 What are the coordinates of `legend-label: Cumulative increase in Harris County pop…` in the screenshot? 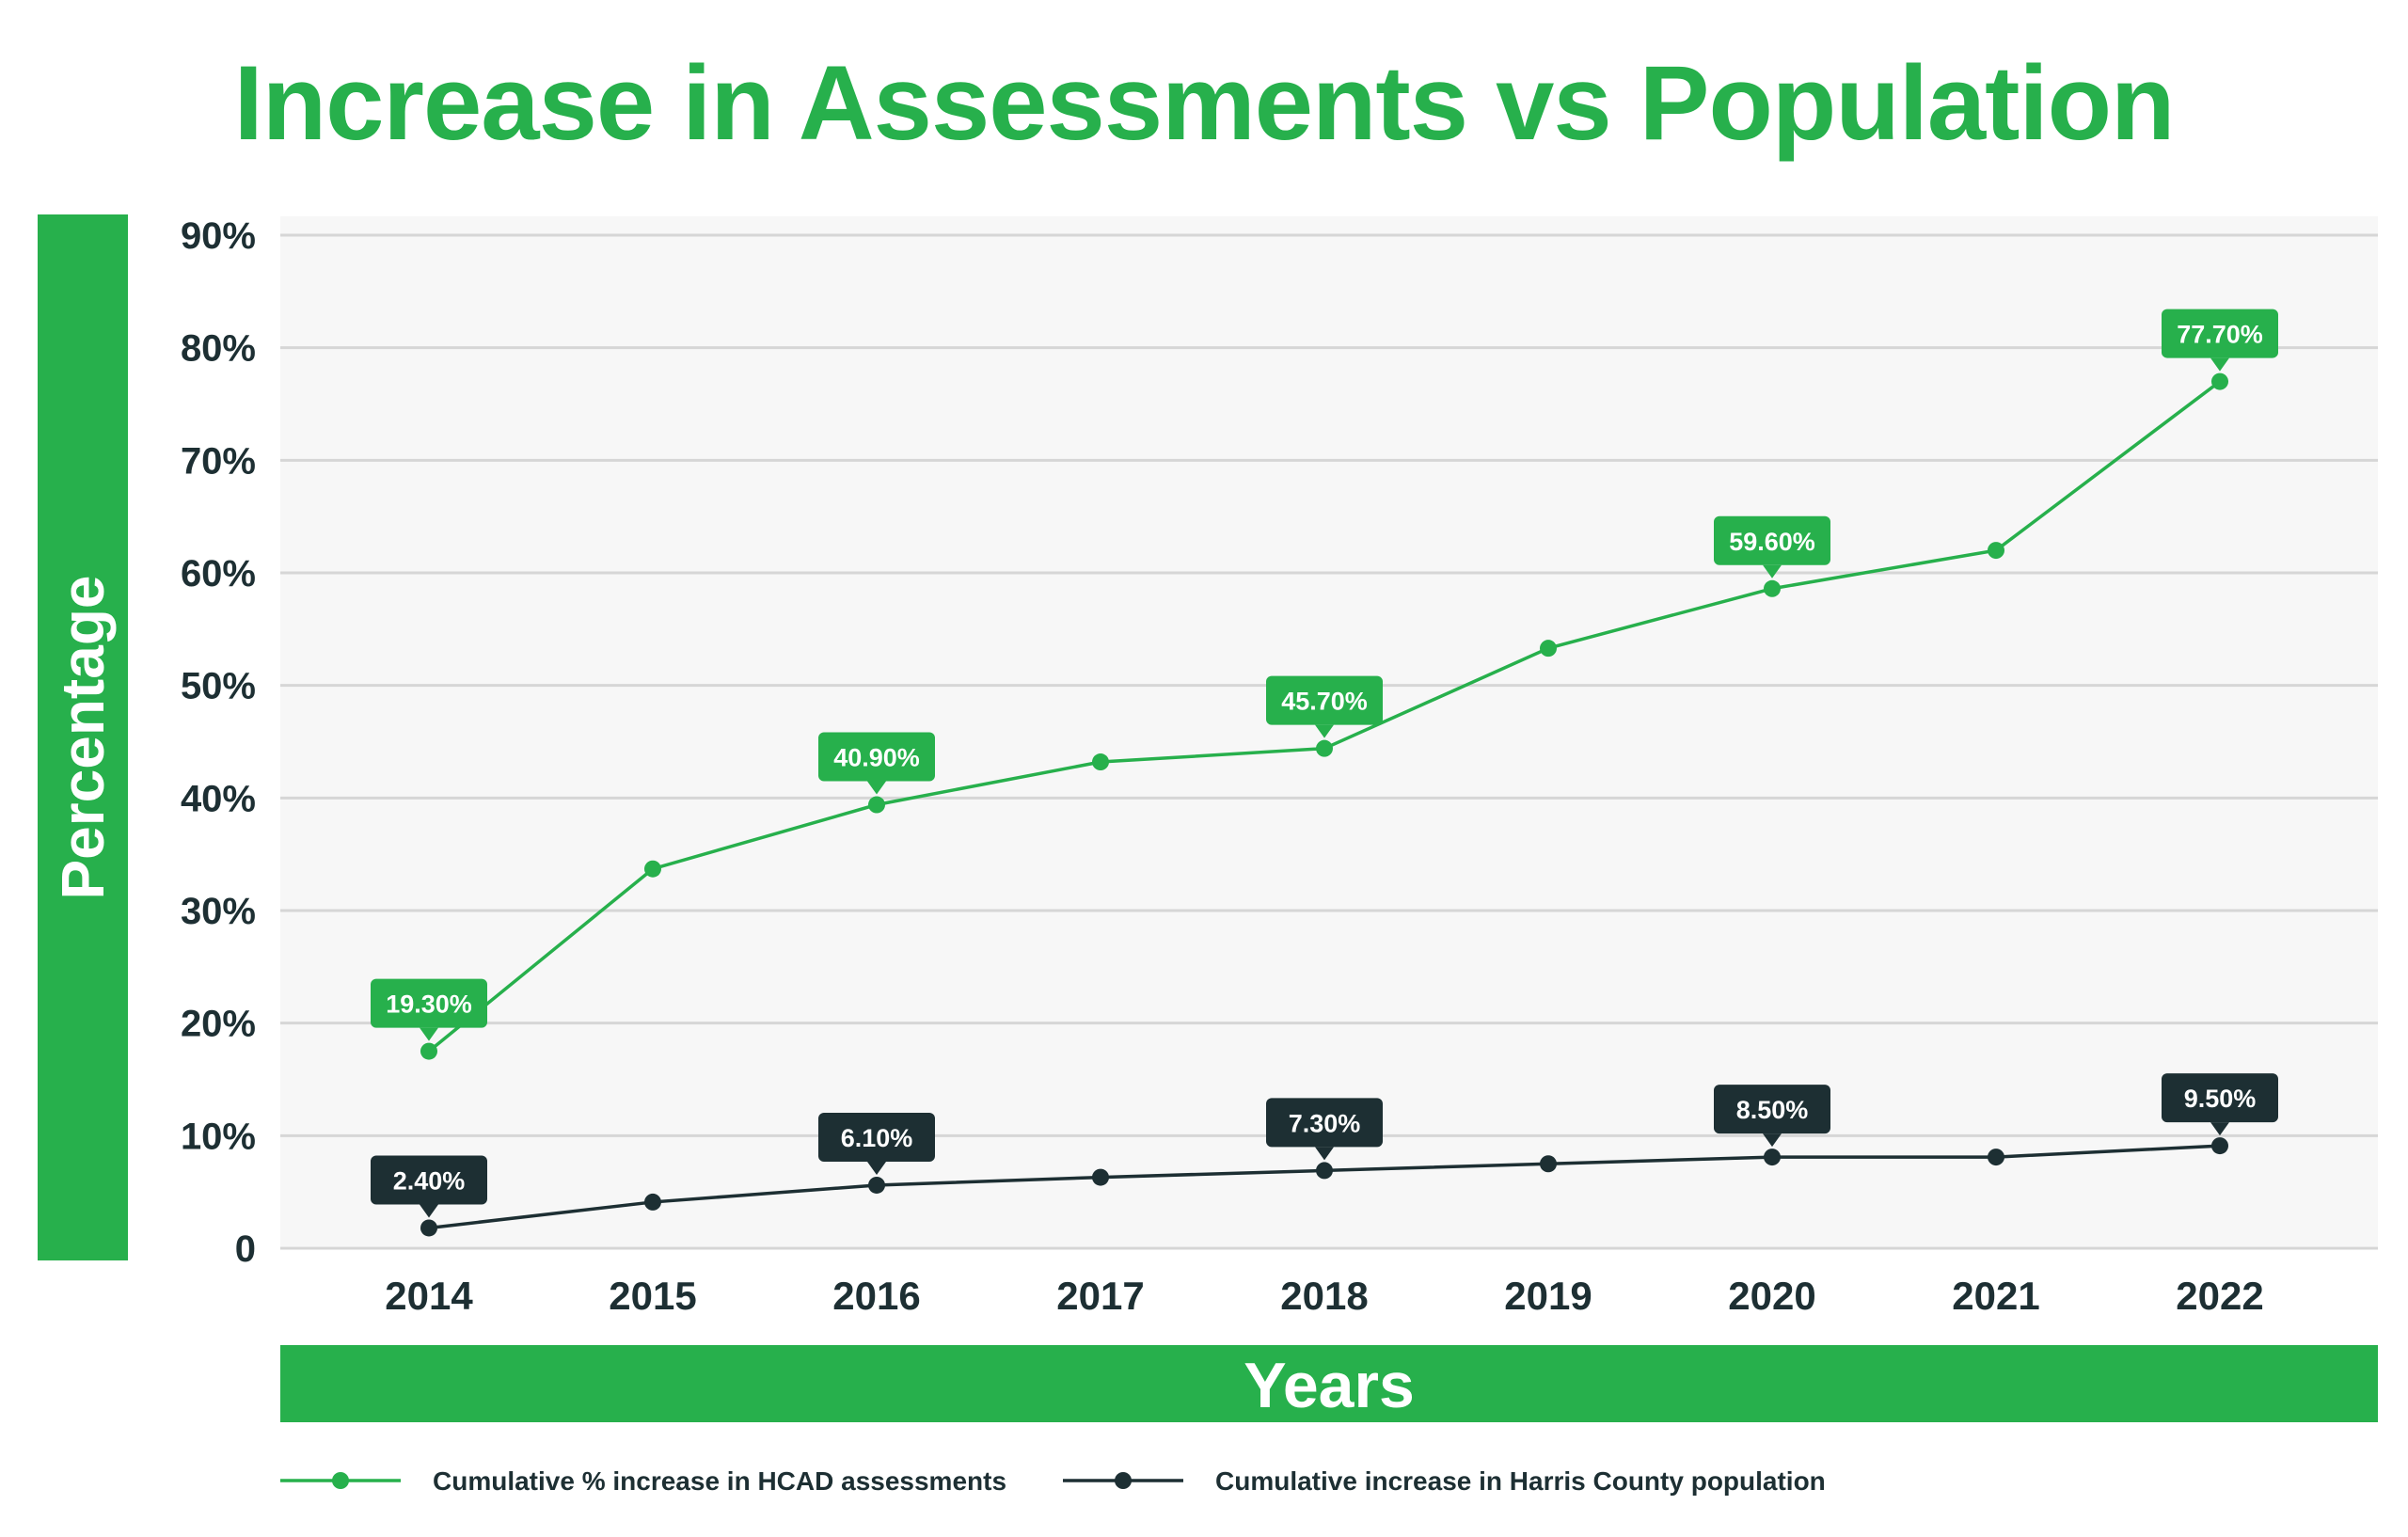 It's located at (1521, 1481).